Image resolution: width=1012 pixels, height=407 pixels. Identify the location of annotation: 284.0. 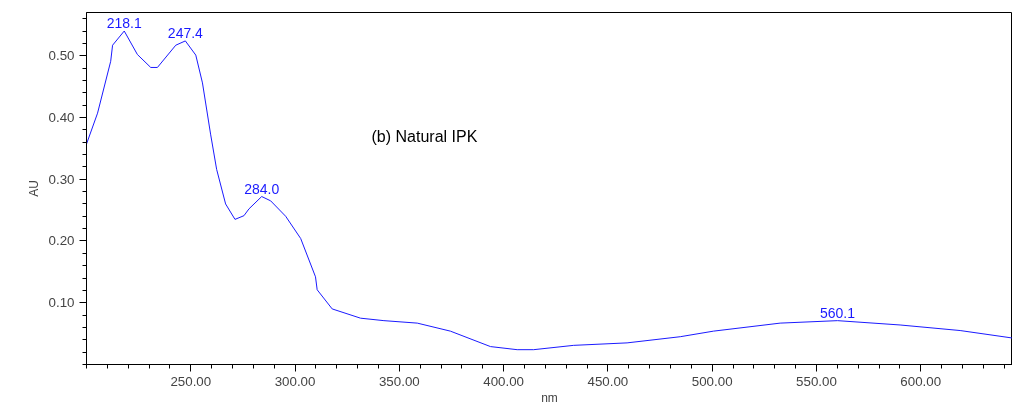
(262, 188).